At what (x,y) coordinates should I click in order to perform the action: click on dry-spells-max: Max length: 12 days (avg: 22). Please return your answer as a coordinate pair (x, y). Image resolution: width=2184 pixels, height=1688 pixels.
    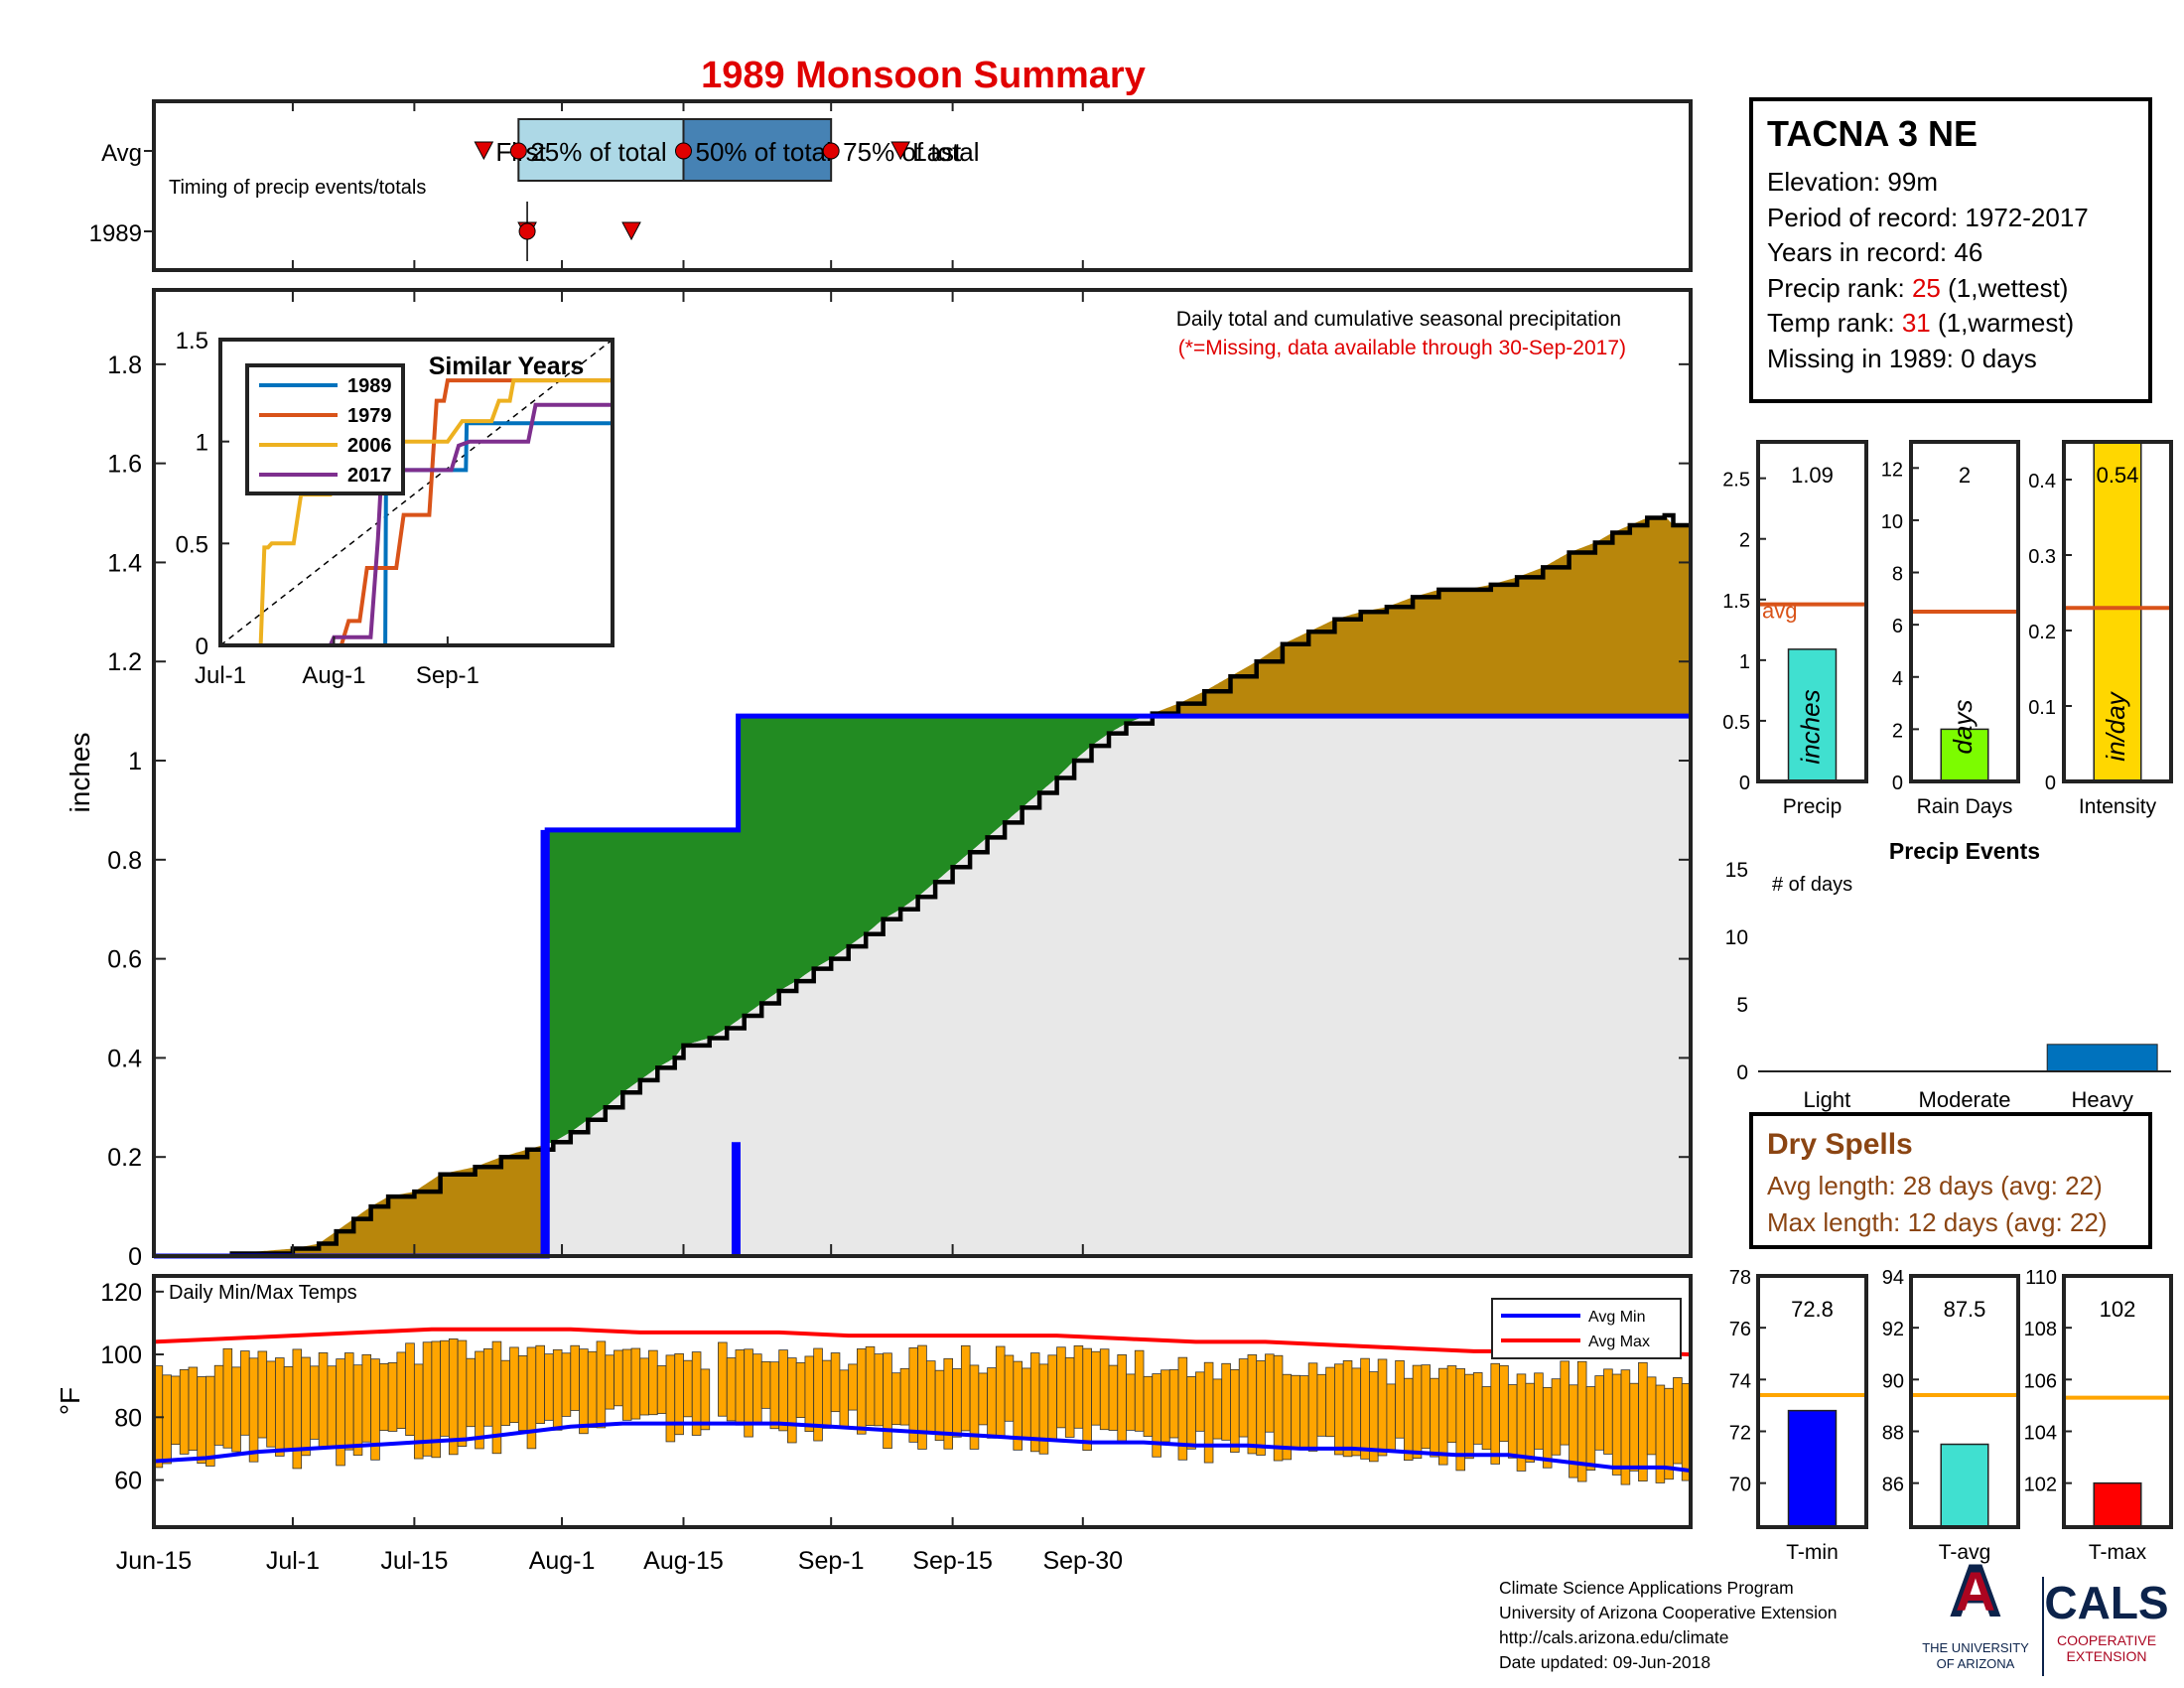
    Looking at the image, I should click on (1937, 1222).